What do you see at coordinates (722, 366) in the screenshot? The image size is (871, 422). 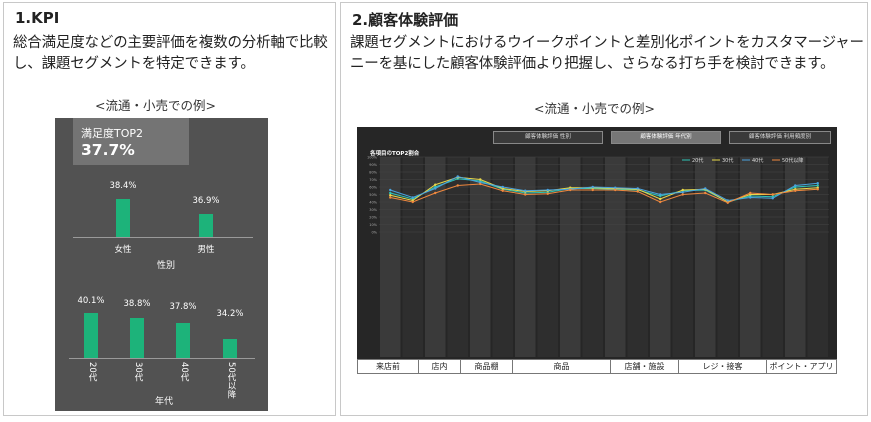 I see `stage-cell: レジ・接客` at bounding box center [722, 366].